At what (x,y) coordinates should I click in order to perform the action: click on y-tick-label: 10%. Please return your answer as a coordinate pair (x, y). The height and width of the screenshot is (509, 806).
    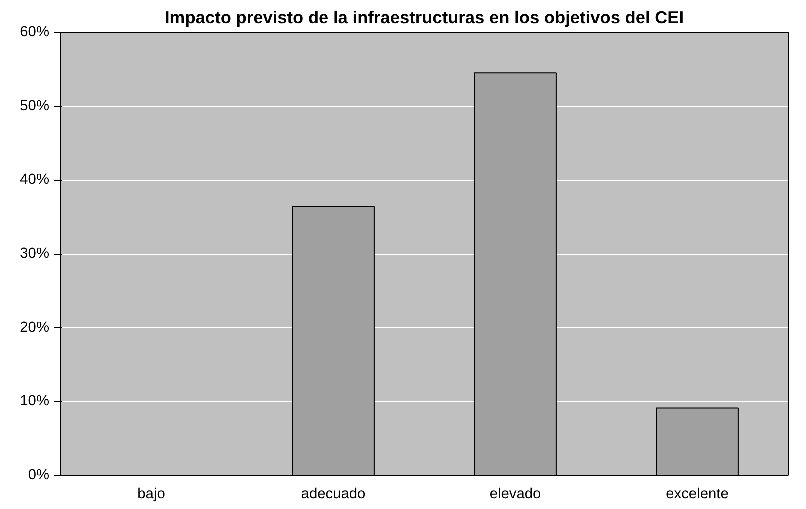
    Looking at the image, I should click on (35, 402).